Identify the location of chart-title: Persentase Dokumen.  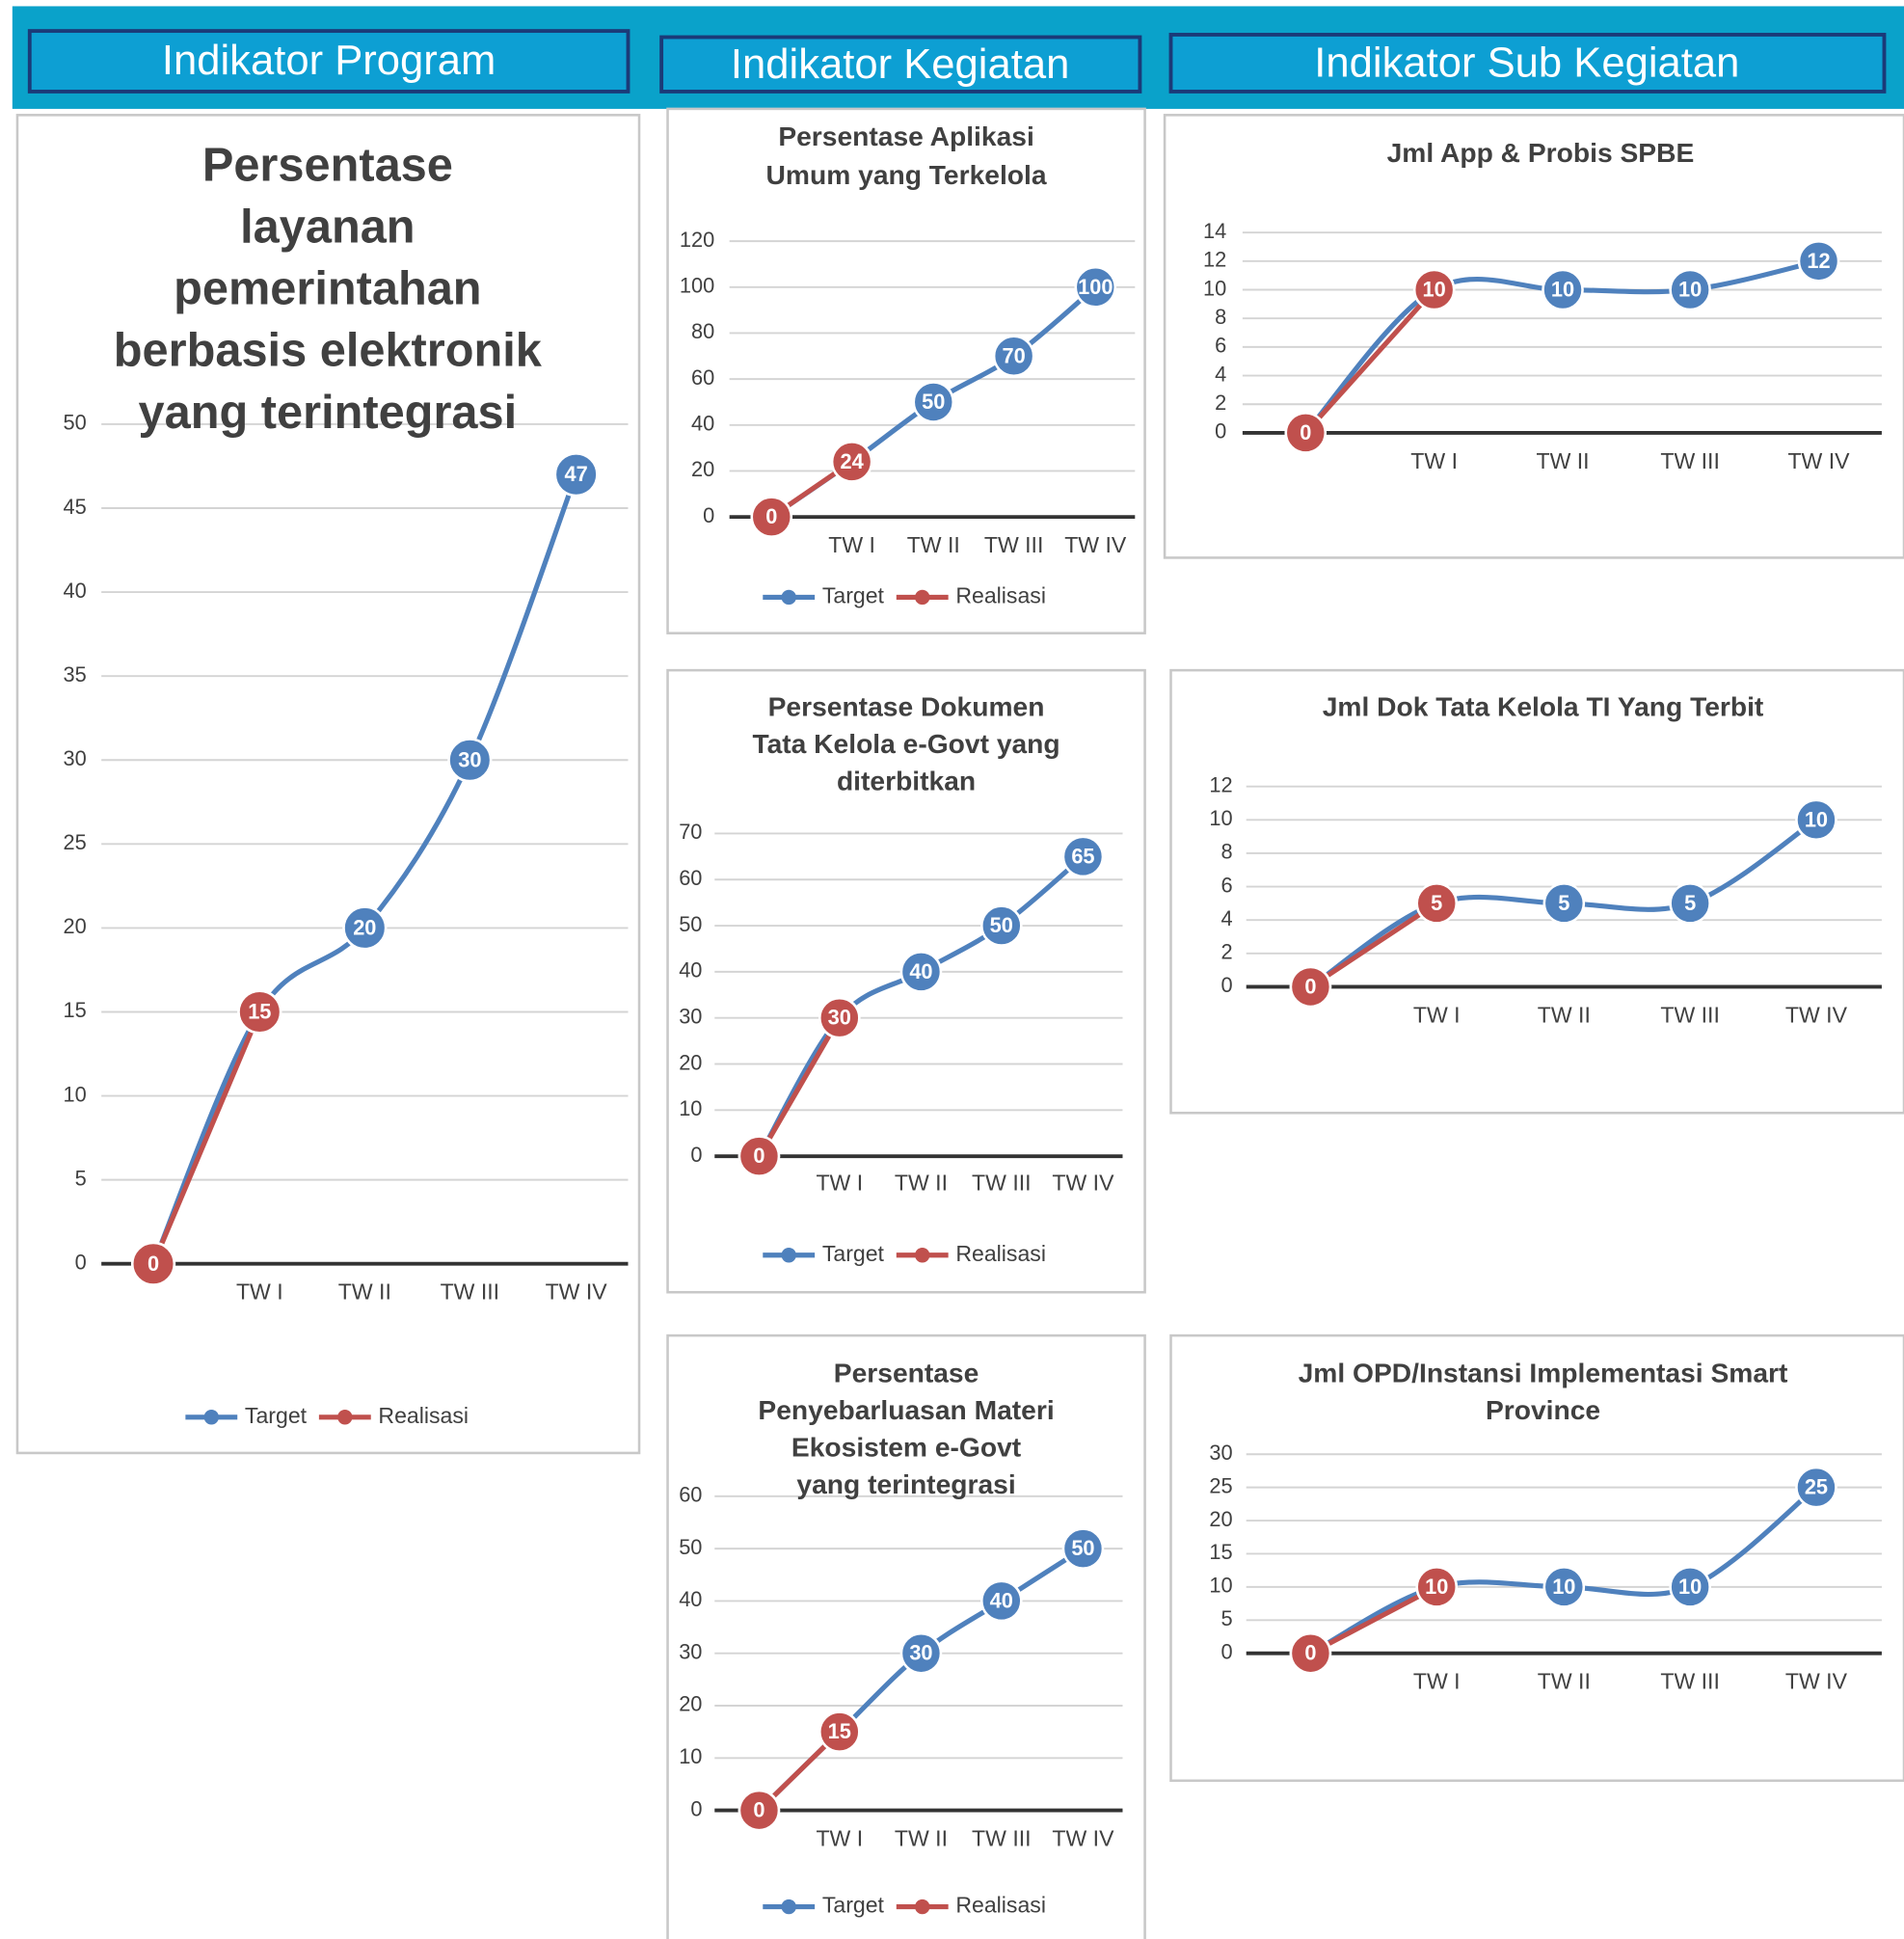
(906, 705).